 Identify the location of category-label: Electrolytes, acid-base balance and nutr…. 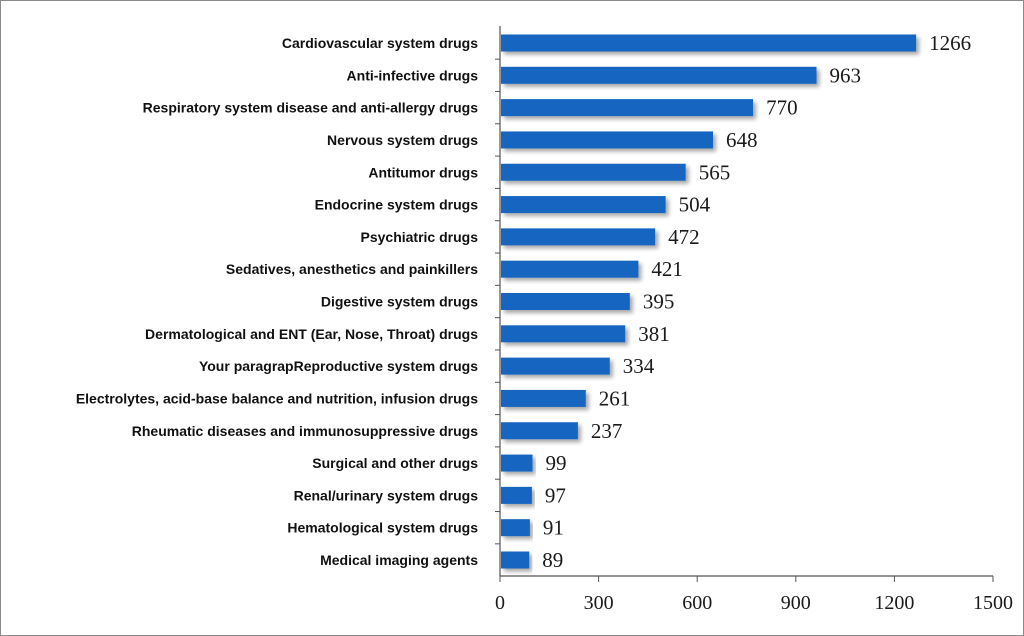
(277, 398).